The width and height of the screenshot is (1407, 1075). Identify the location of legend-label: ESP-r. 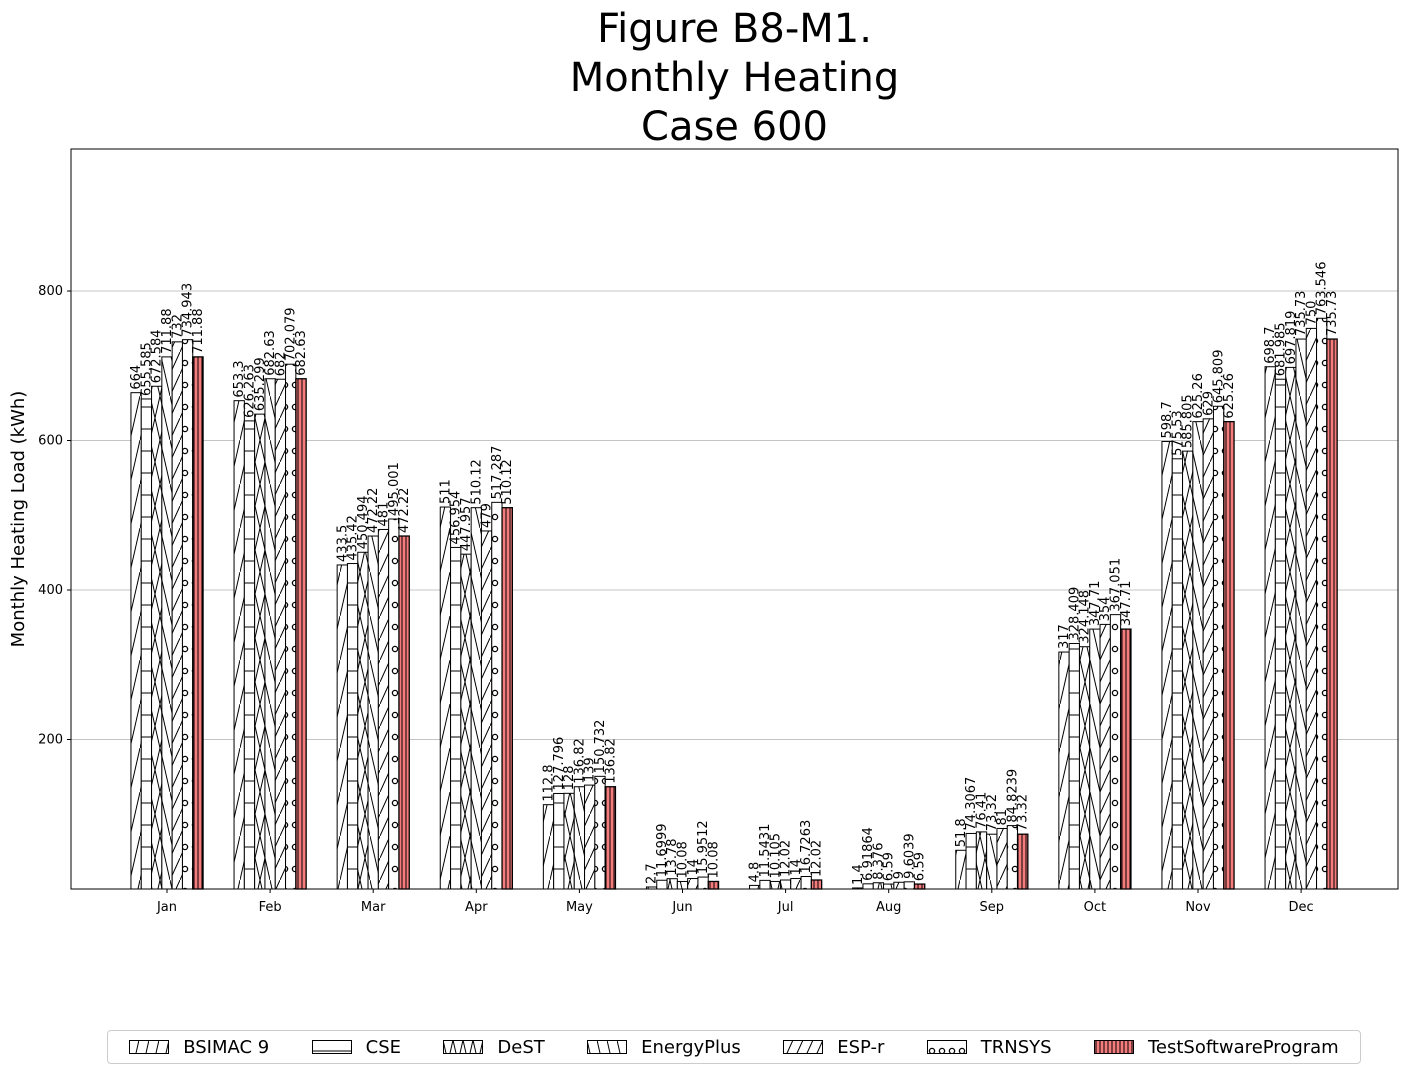
(861, 1047).